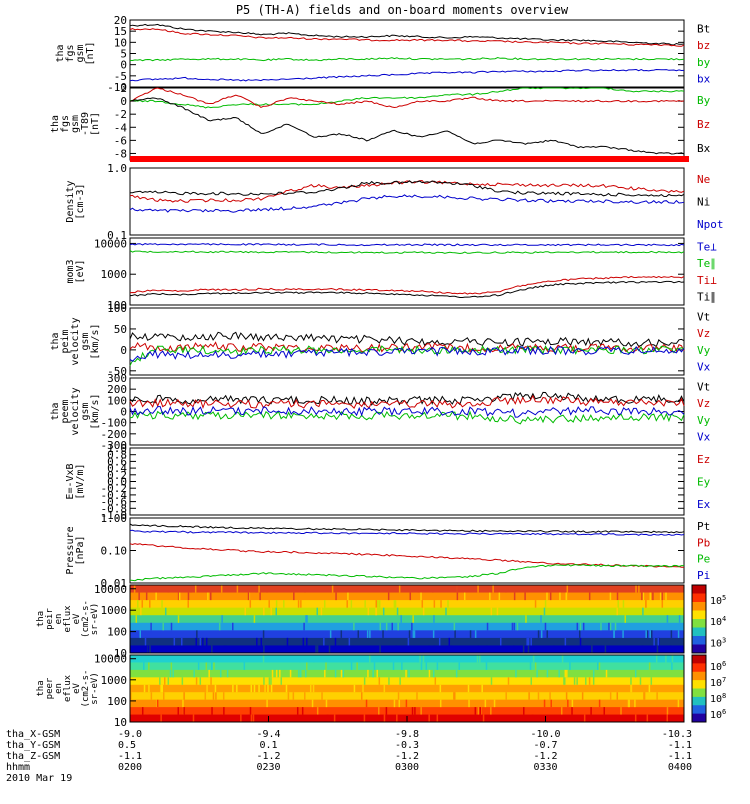 The image size is (750, 804). Describe the element at coordinates (123, 350) in the screenshot. I see `y-tick-label: 0` at that location.